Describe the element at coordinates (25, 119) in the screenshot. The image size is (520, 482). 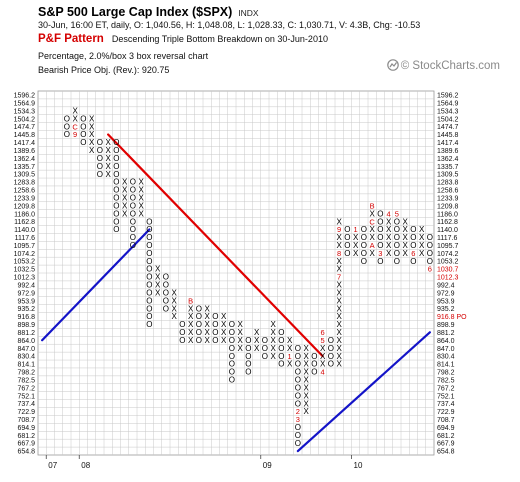
I see `y-tick-label-left: 1504.2` at that location.